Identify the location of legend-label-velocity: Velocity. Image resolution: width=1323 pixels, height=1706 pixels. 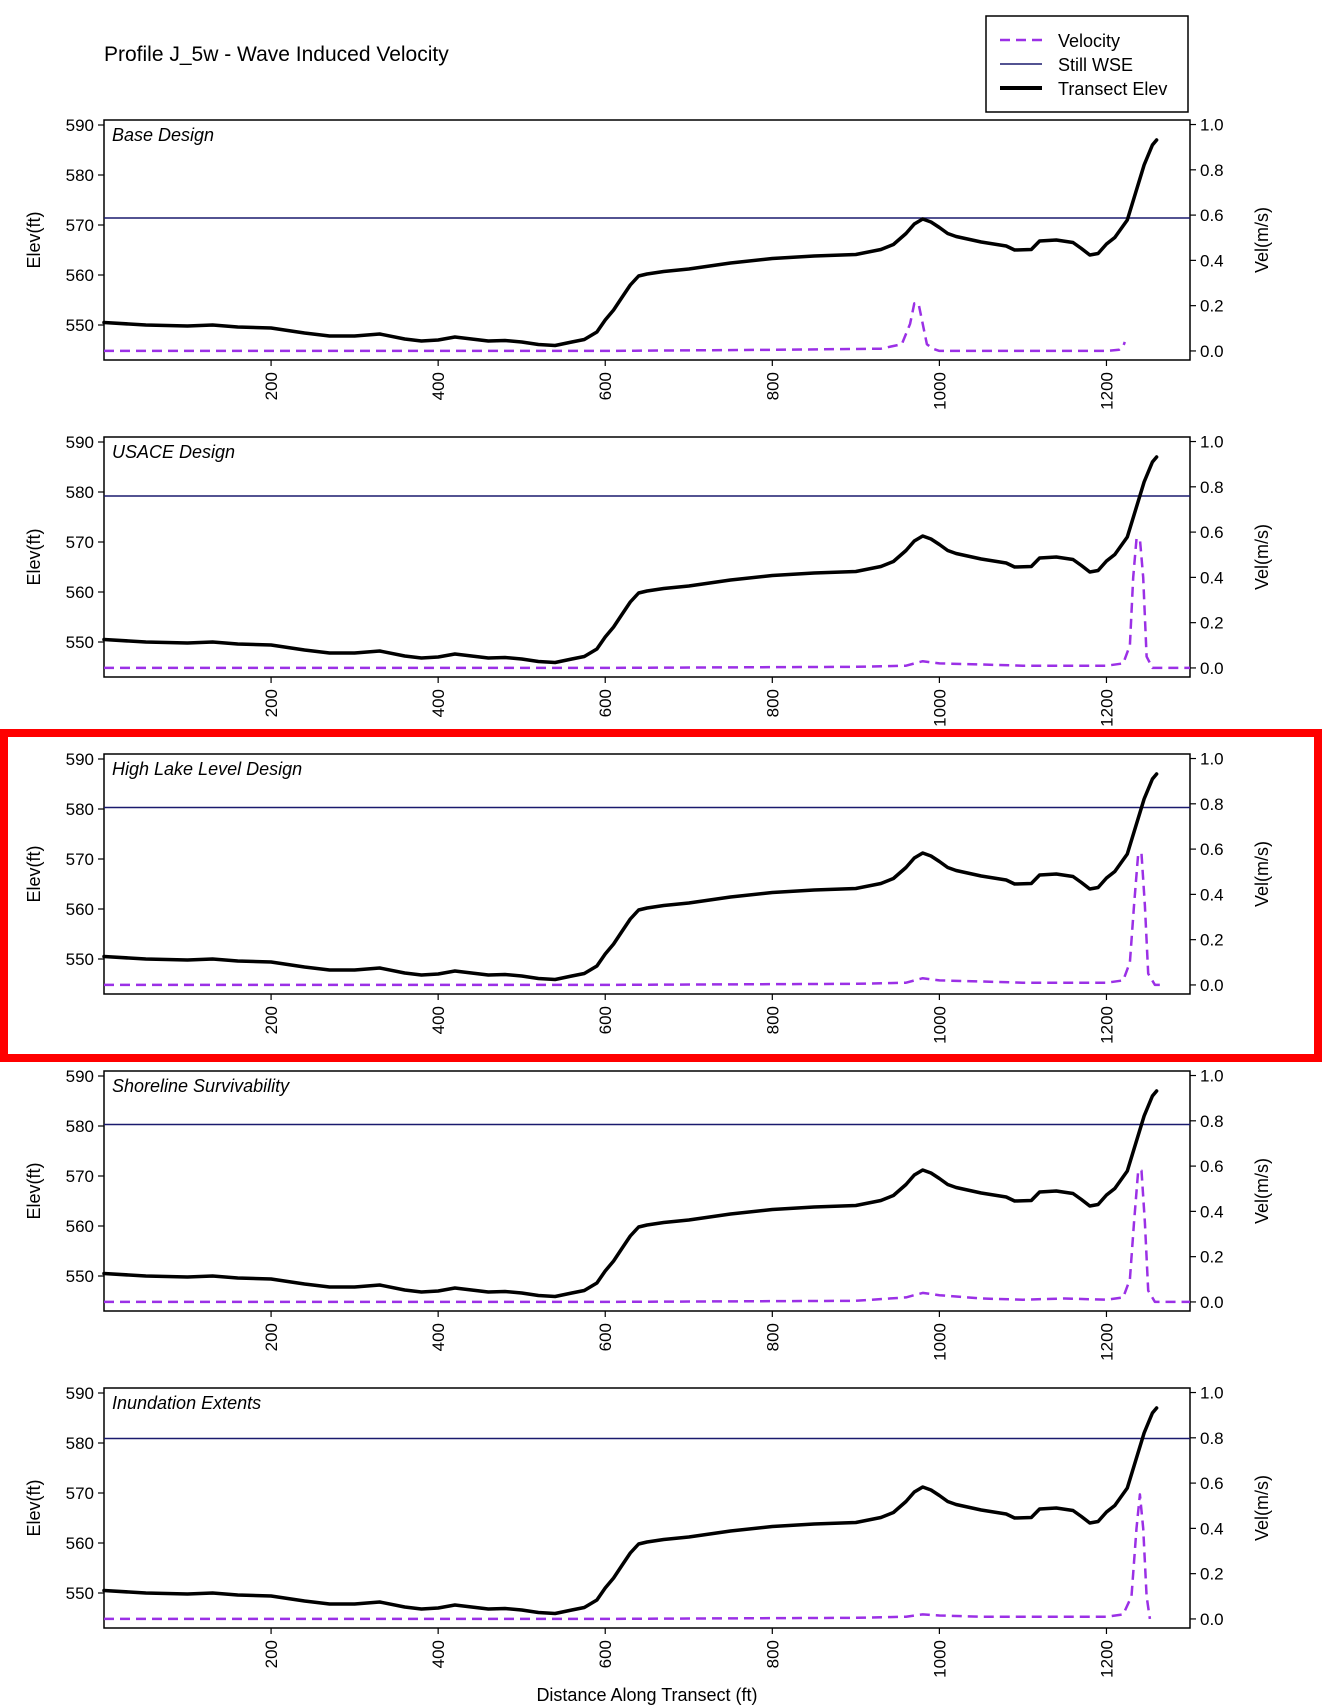
(1089, 41).